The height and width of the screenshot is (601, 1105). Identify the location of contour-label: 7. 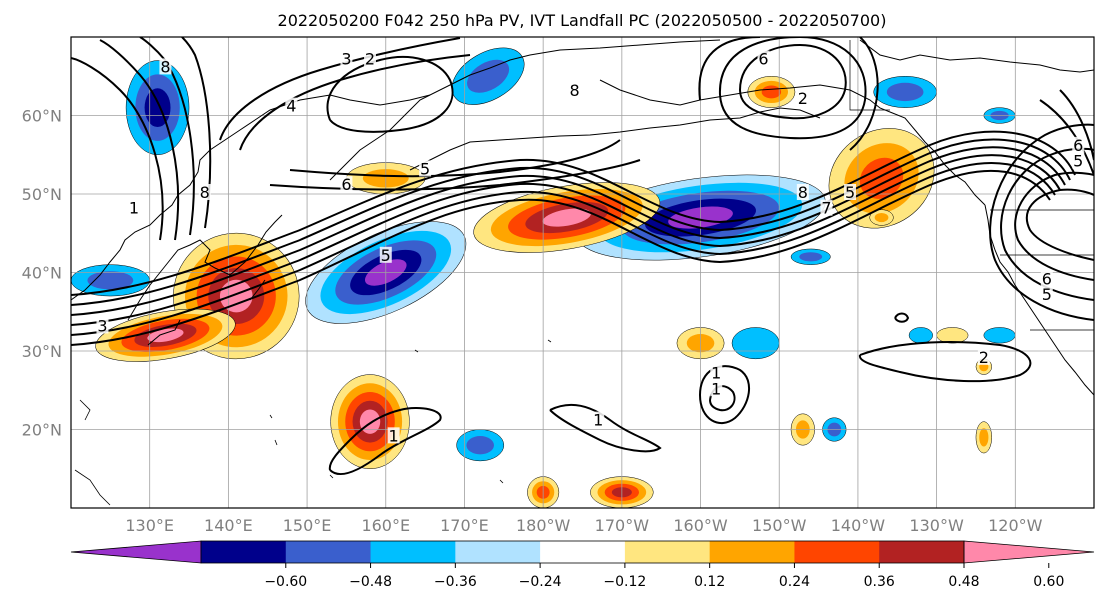
(826, 208).